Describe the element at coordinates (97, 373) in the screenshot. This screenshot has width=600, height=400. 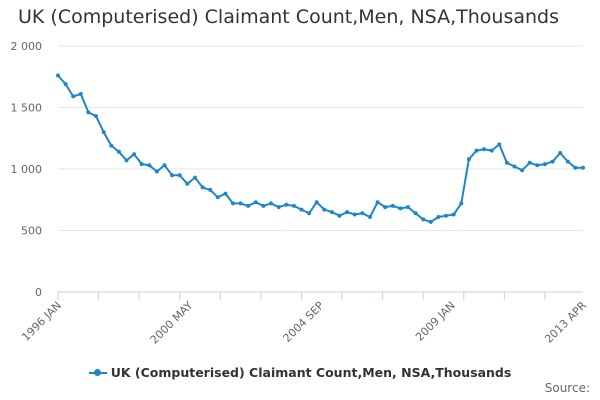
I see `legend-series-marker-icon` at that location.